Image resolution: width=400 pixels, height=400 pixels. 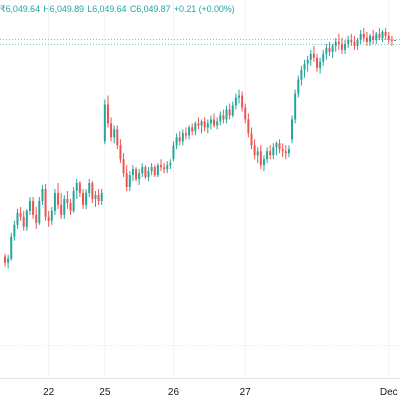 What do you see at coordinates (20, 9) in the screenshot?
I see `legend-open: ₹6,049.64` at bounding box center [20, 9].